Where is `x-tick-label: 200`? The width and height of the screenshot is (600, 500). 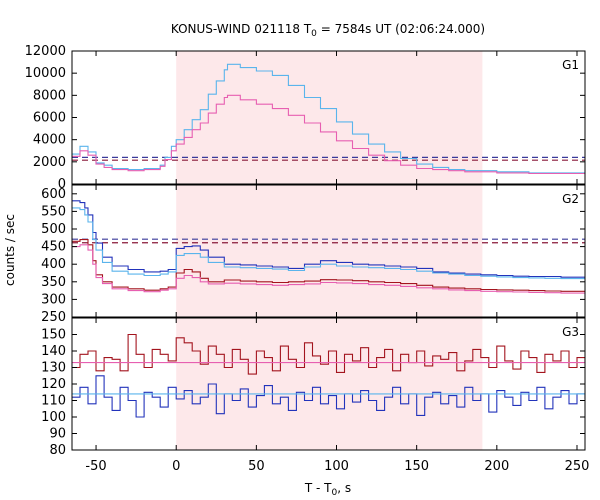 x-tick-label: 200 is located at coordinates (496, 466).